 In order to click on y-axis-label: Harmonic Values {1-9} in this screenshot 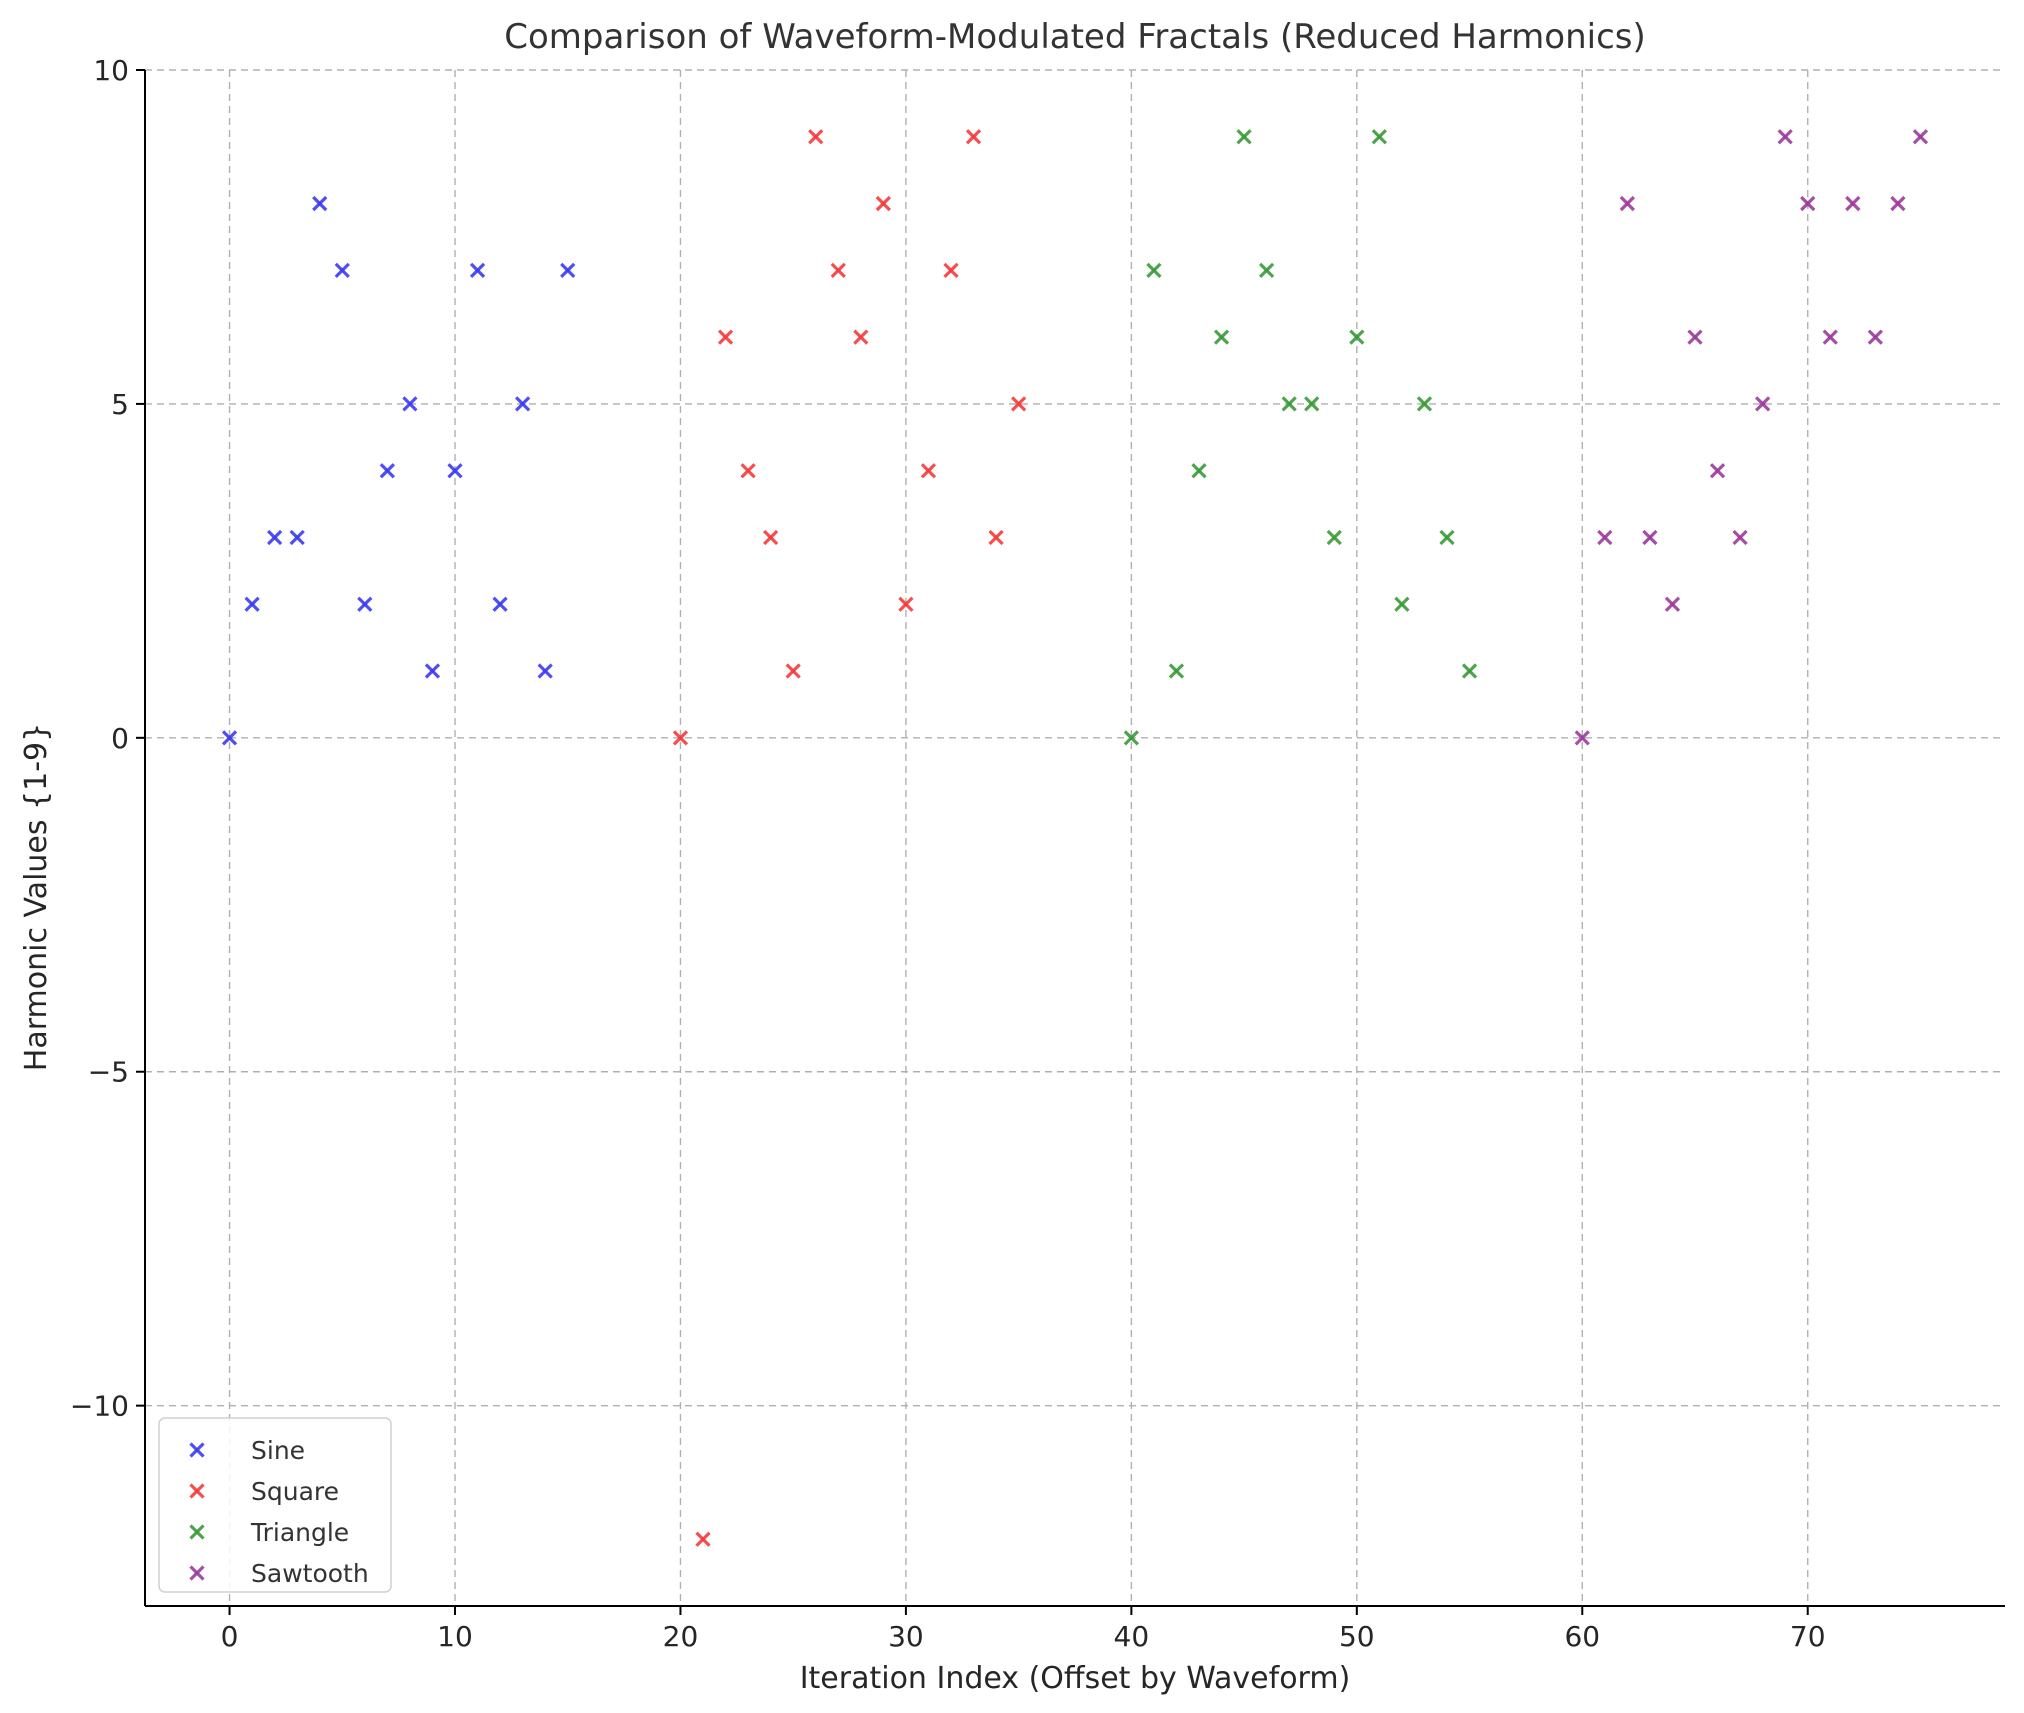, I will do `click(36, 897)`.